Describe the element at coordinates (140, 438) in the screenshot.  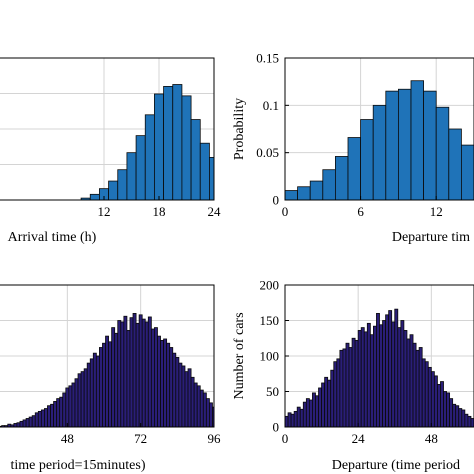
I see `x-tick-label: 72` at that location.